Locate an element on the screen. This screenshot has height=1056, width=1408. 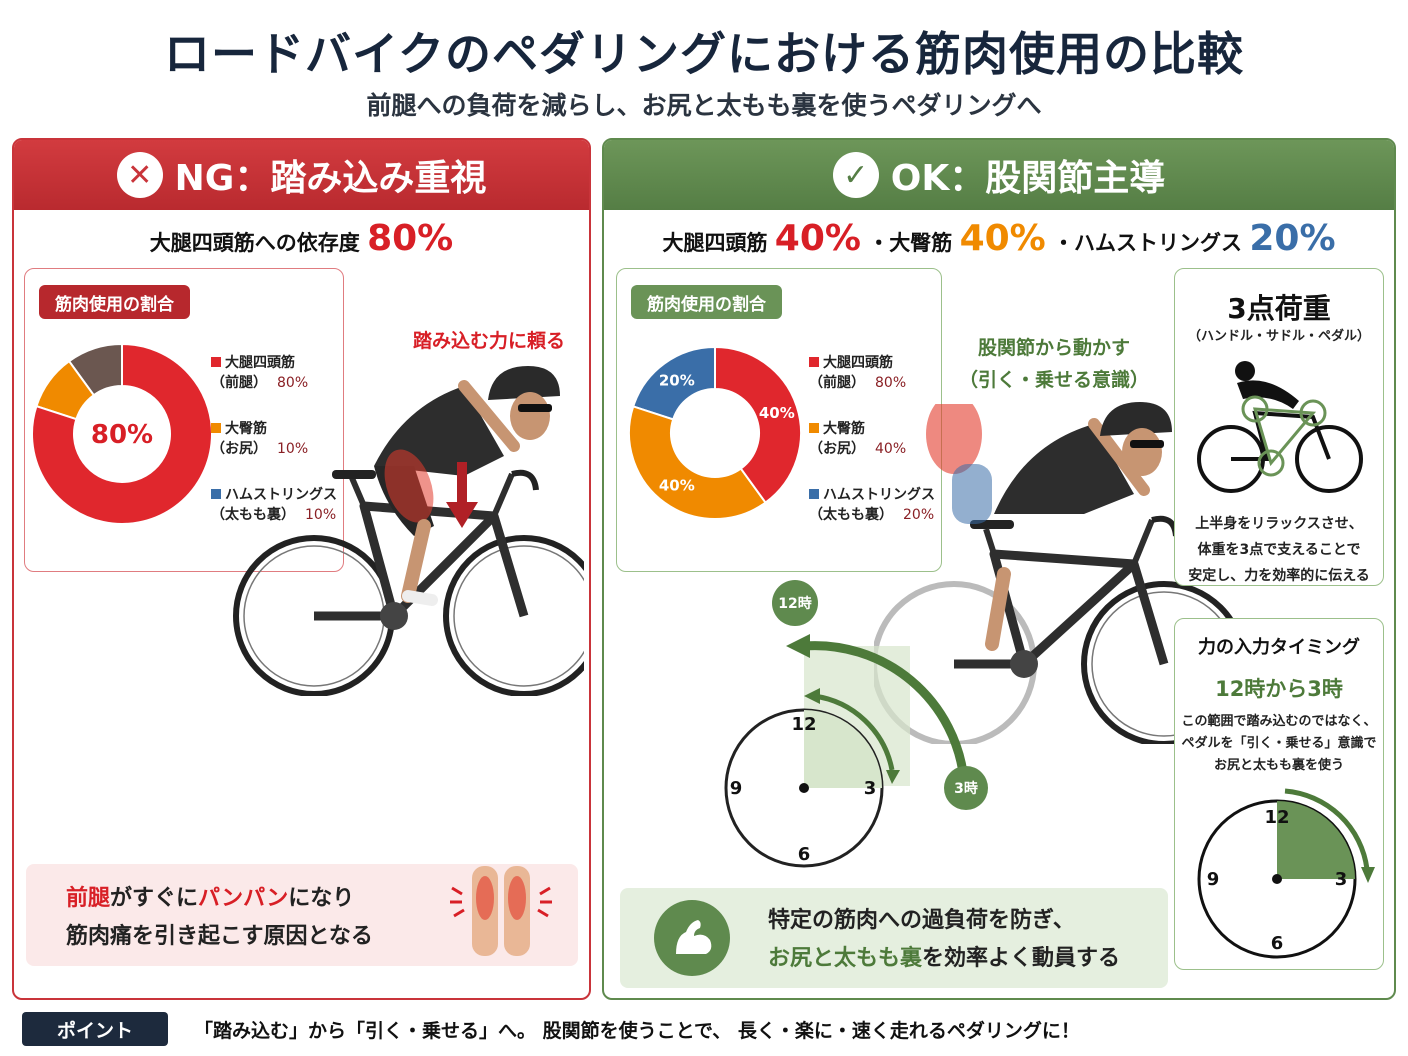
ng-bottom-text: 前腿がすぐにパンパンになり 筋肉痛を引き起こす原因となる is located at coordinates (219, 918).